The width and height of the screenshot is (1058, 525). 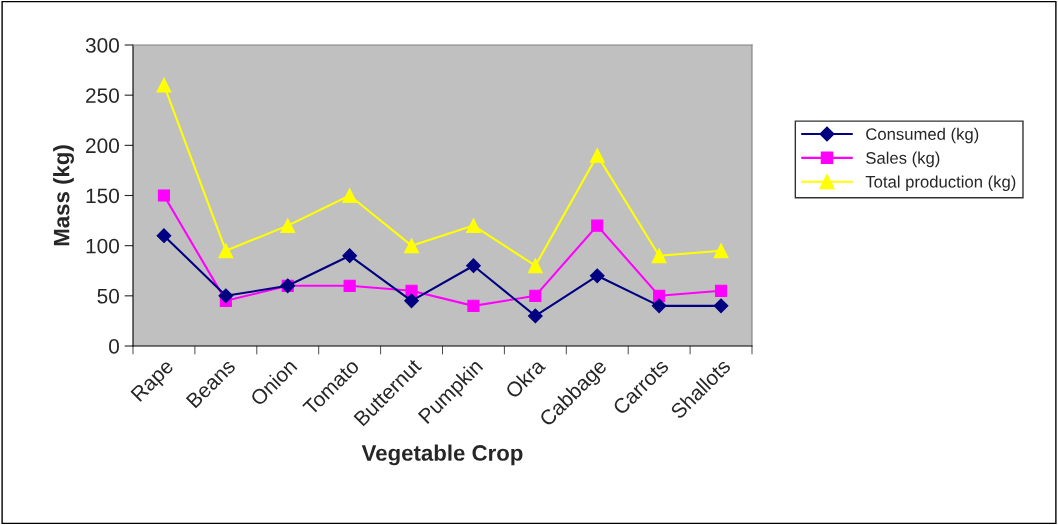 I want to click on legend-label: Sales (kg), so click(x=903, y=159).